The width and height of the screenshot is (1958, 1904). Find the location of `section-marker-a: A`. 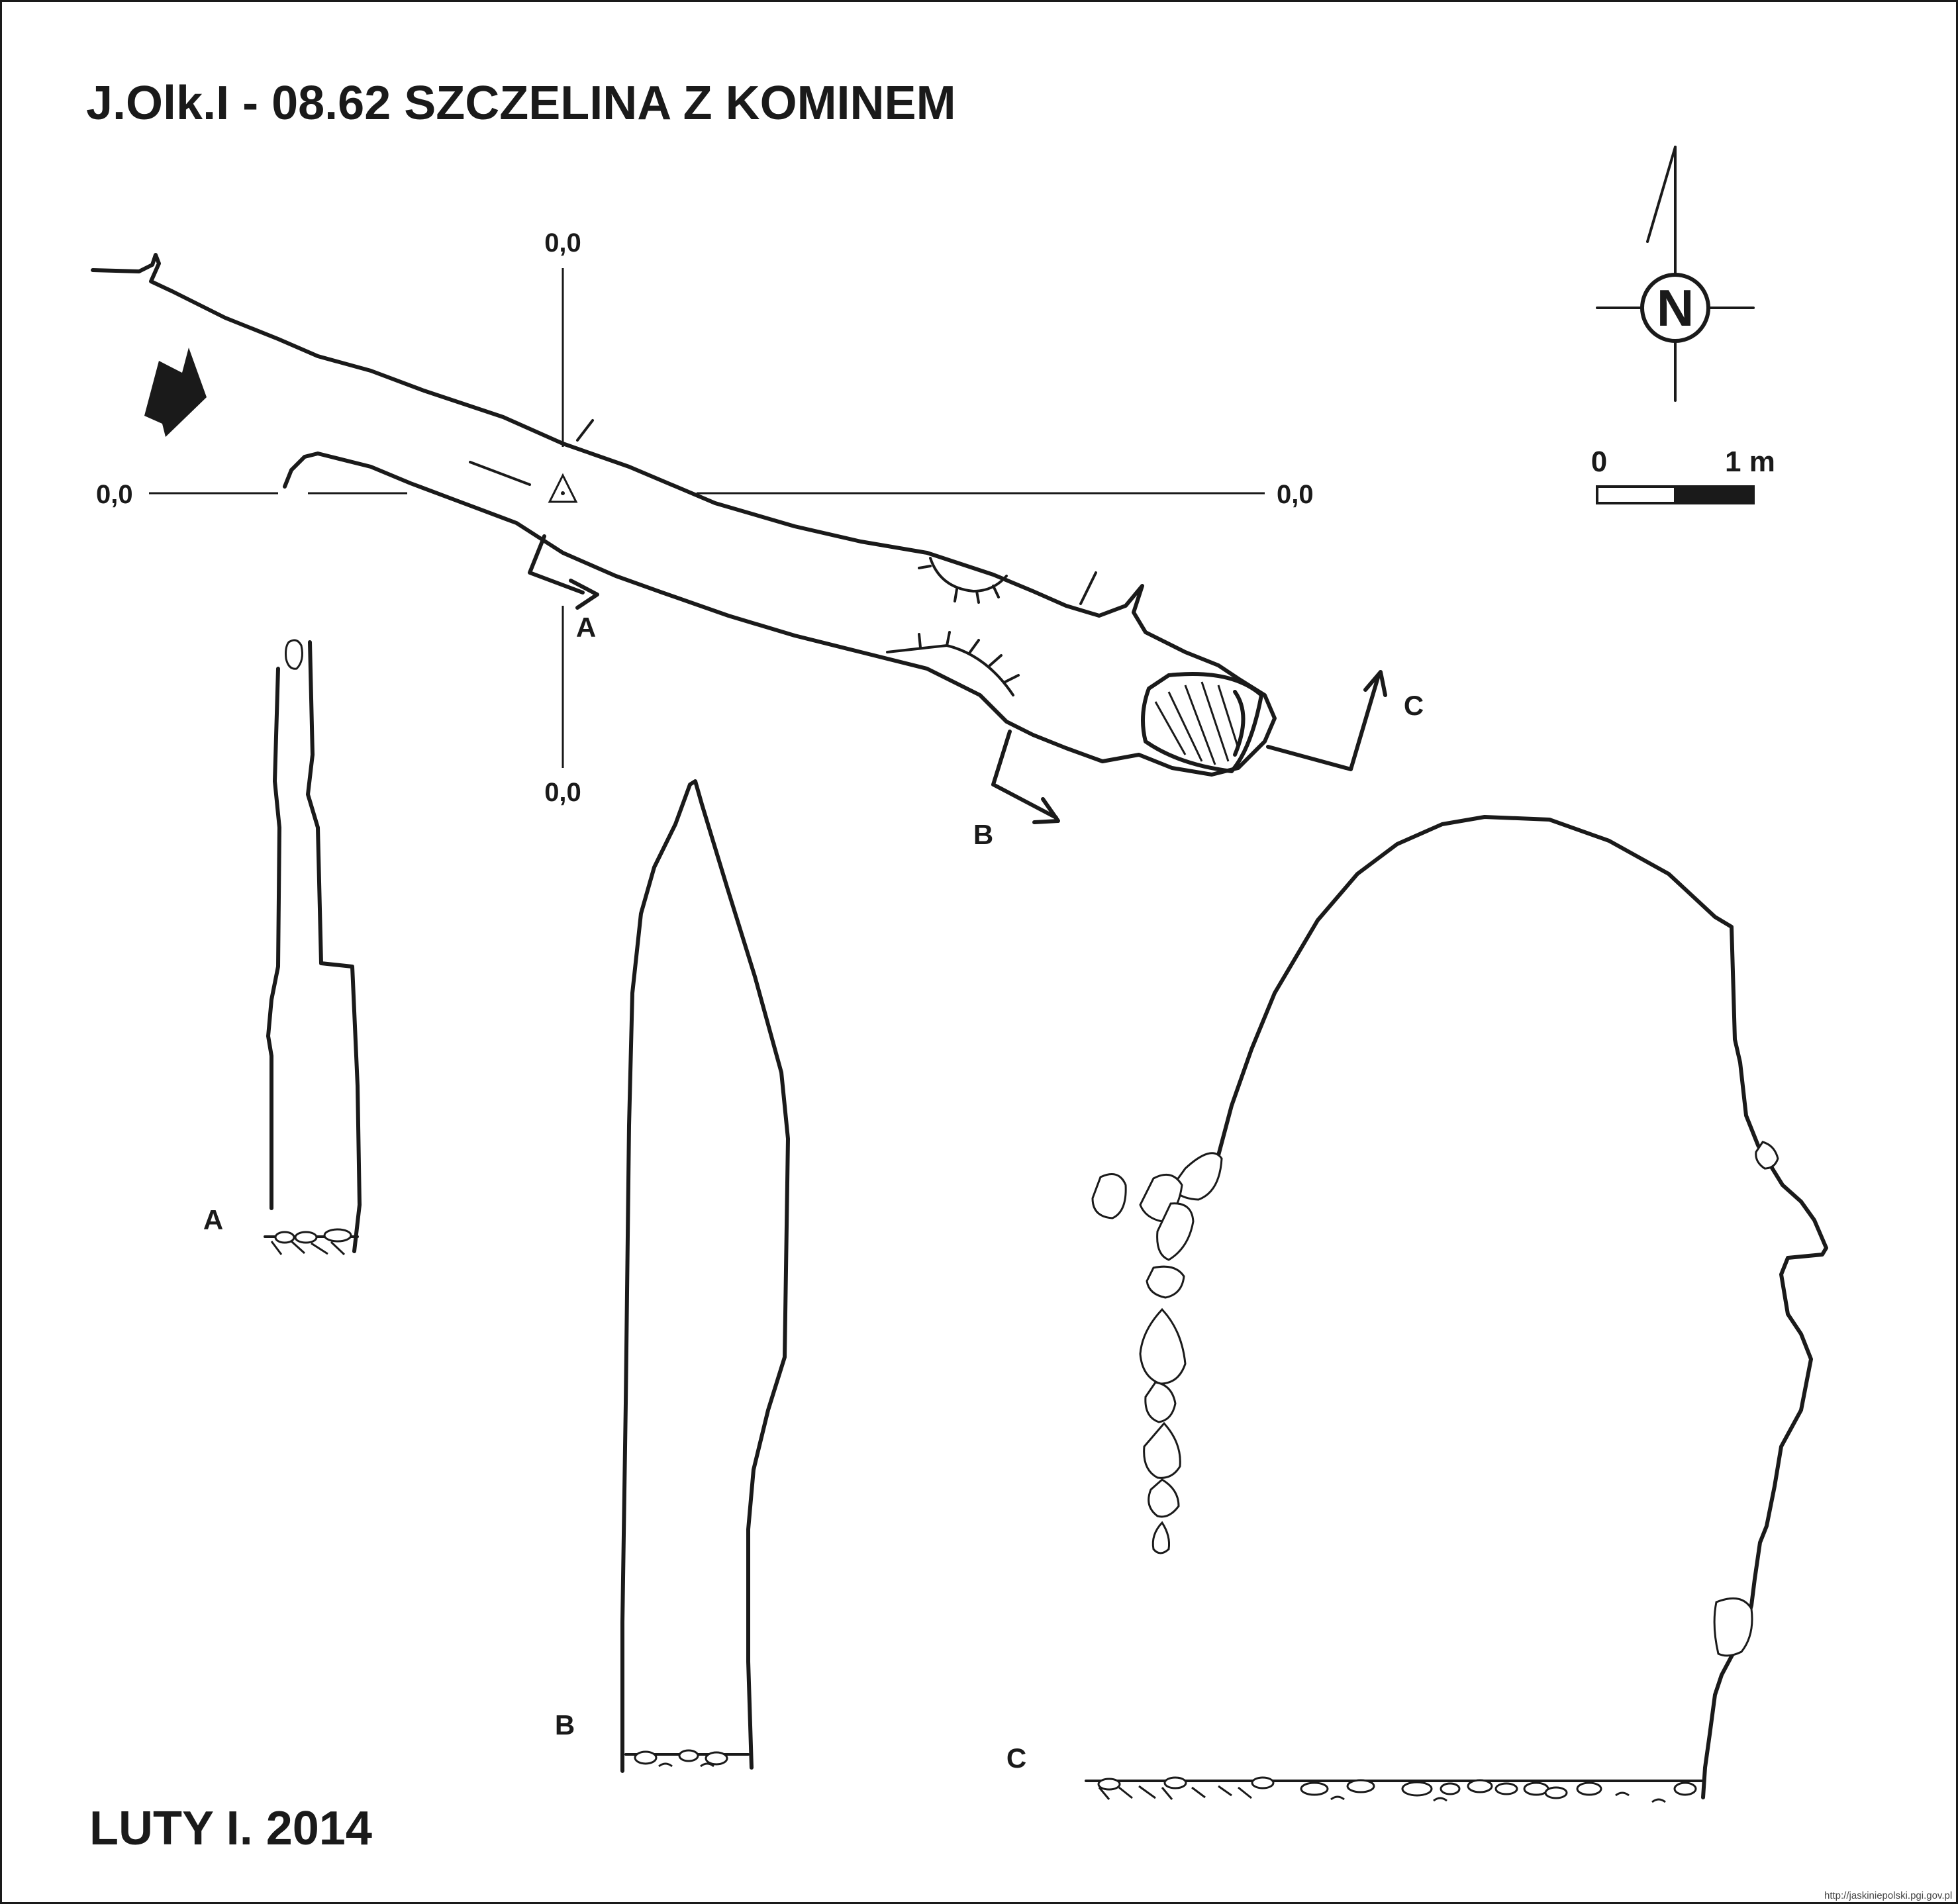

section-marker-a: A is located at coordinates (586, 627).